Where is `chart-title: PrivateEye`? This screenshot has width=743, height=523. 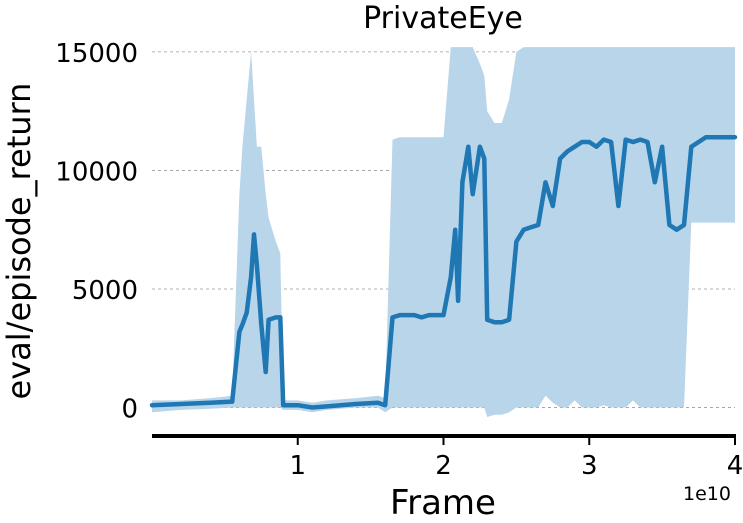 chart-title: PrivateEye is located at coordinates (443, 18).